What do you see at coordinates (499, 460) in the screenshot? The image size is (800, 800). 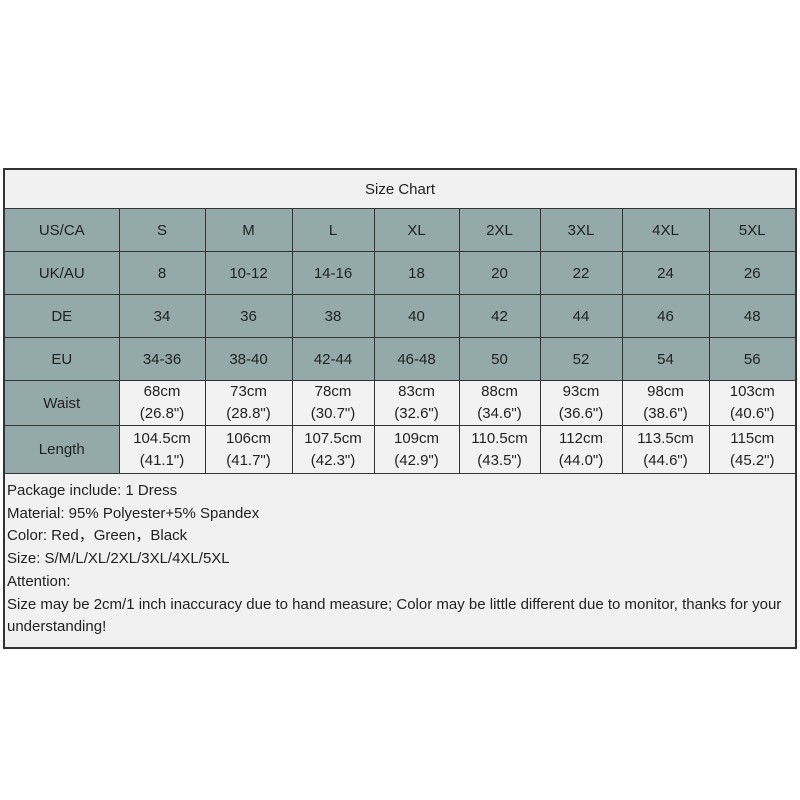 I see `inch-value: (43.5")` at bounding box center [499, 460].